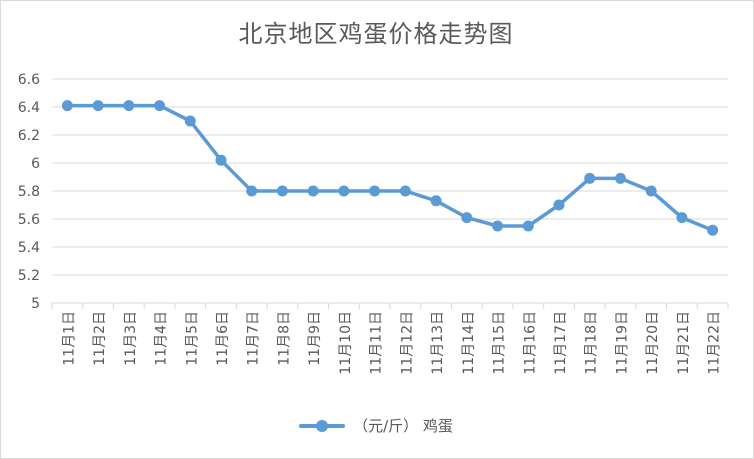  What do you see at coordinates (100, 338) in the screenshot?
I see `x-tick-label-1: 11月2日` at bounding box center [100, 338].